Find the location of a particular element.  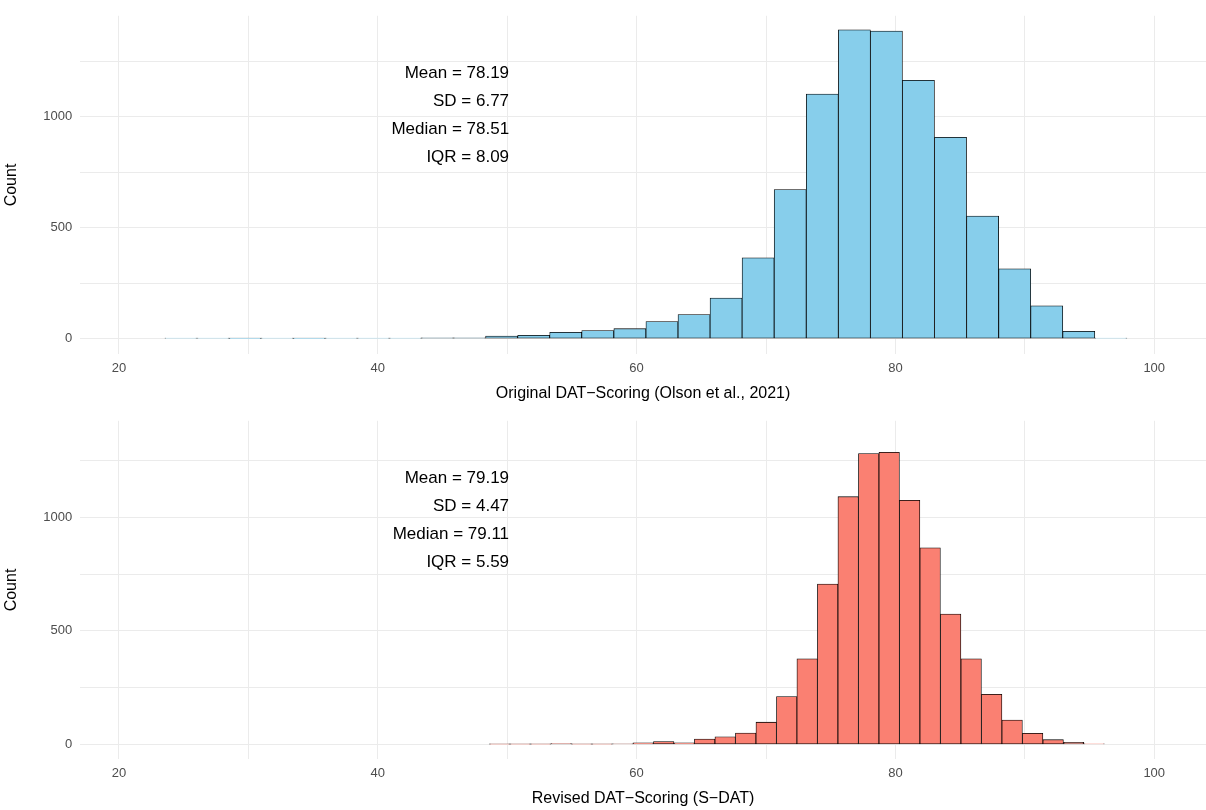

annotation: SD = 6.77 is located at coordinates (471, 101).